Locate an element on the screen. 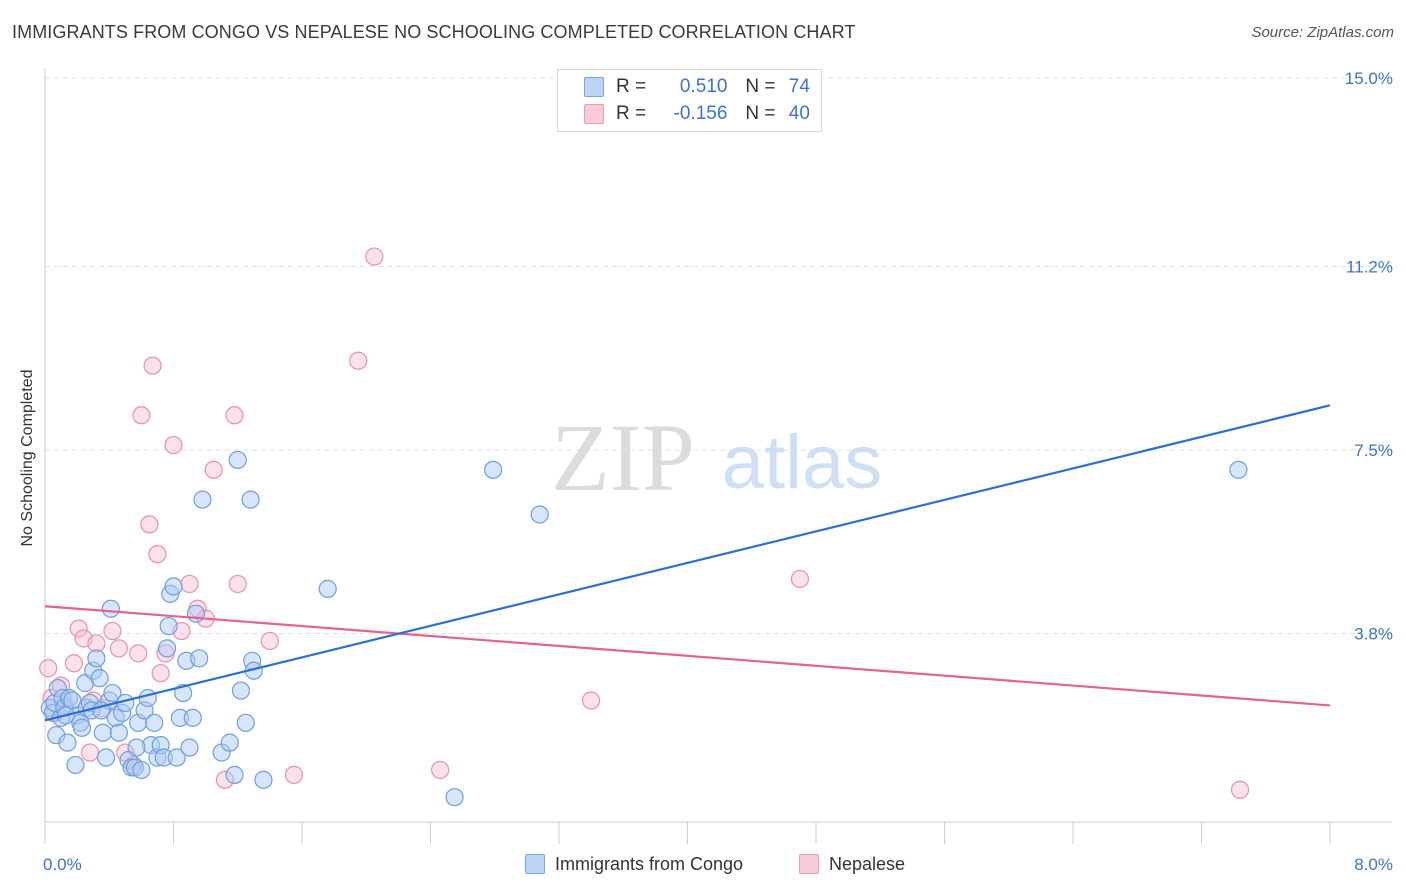 This screenshot has height=892, width=1406. y-tick-label: 7.5% is located at coordinates (1373, 450).